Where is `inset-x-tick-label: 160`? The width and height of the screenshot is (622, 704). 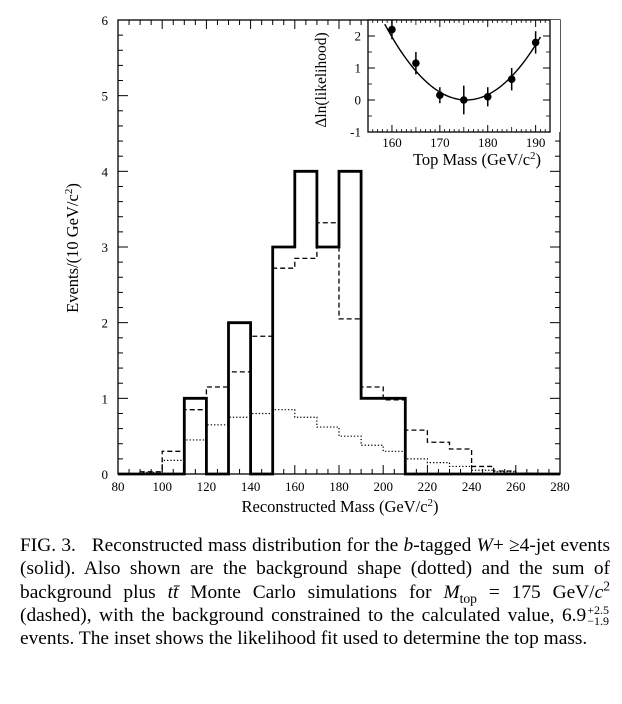
inset-x-tick-label: 160 is located at coordinates (392, 142).